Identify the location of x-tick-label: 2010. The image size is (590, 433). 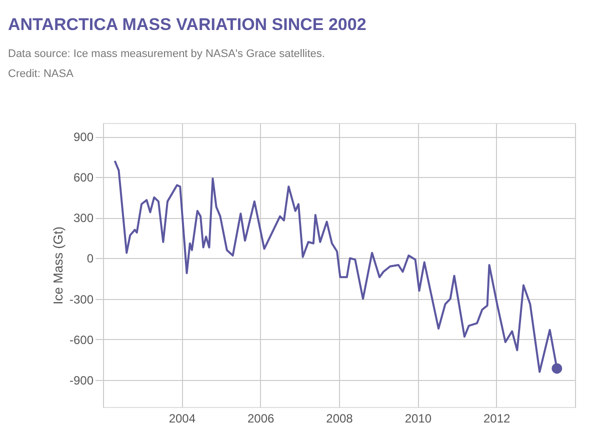
(418, 419).